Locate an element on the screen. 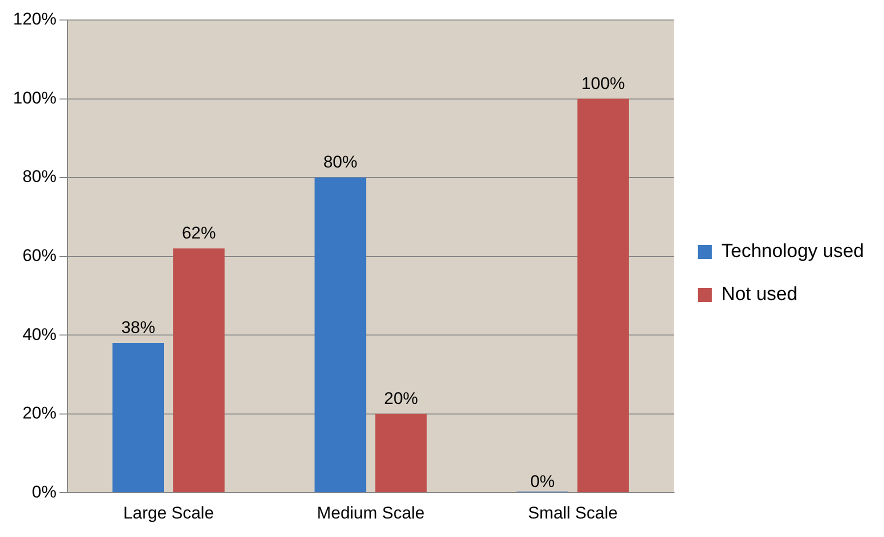 This screenshot has width=884, height=537. data-label: 0% is located at coordinates (542, 481).